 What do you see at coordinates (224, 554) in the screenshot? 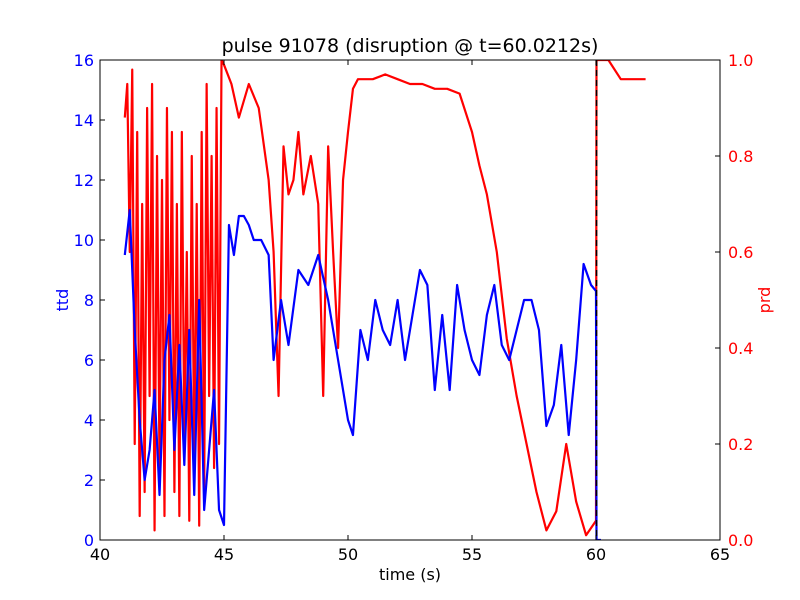
I see `x-tick-label: 45` at bounding box center [224, 554].